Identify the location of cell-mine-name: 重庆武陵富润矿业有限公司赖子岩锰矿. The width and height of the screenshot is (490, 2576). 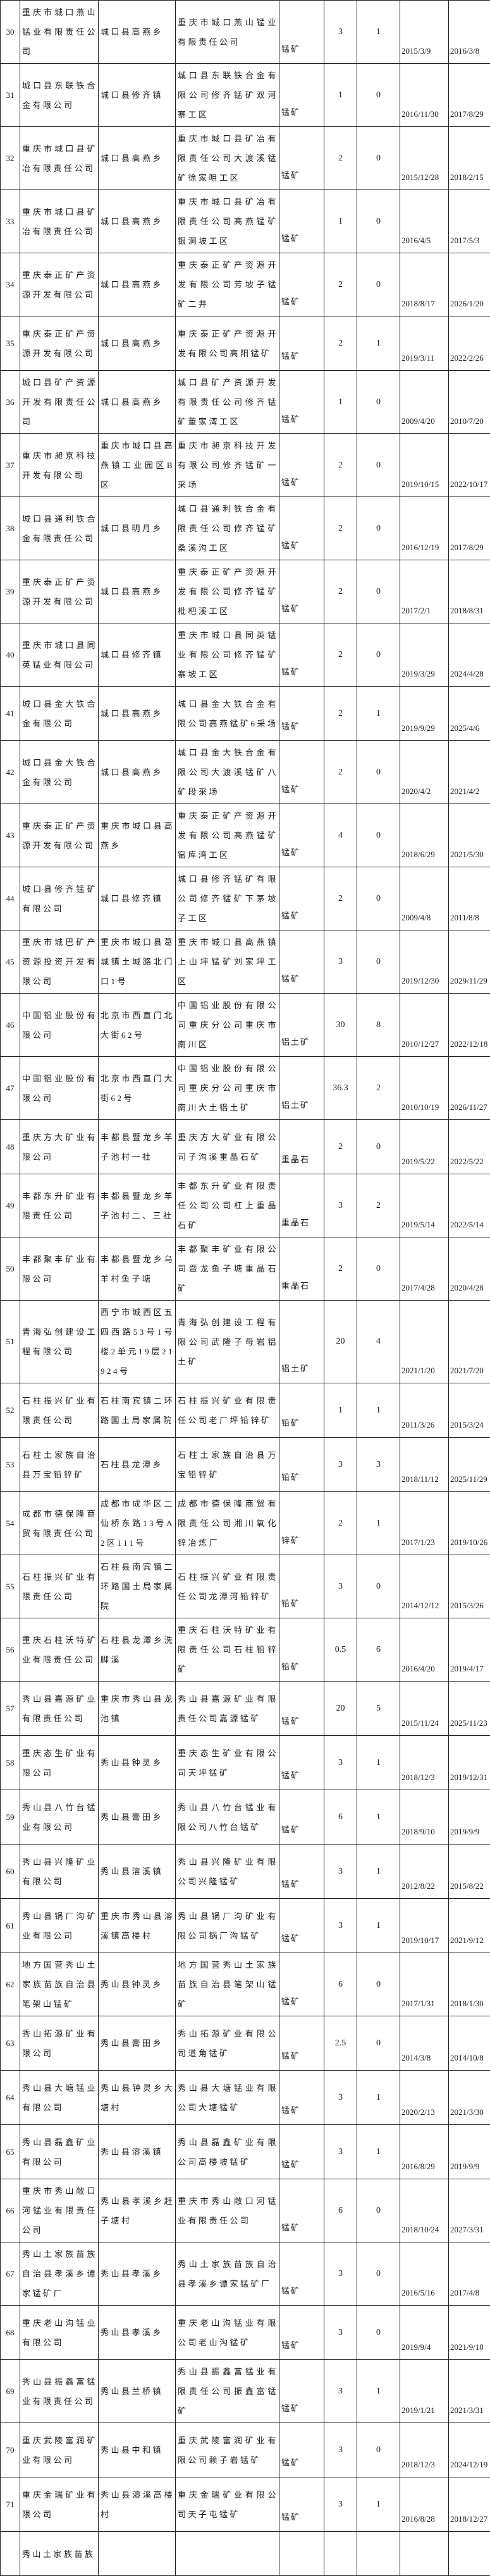
(227, 2450).